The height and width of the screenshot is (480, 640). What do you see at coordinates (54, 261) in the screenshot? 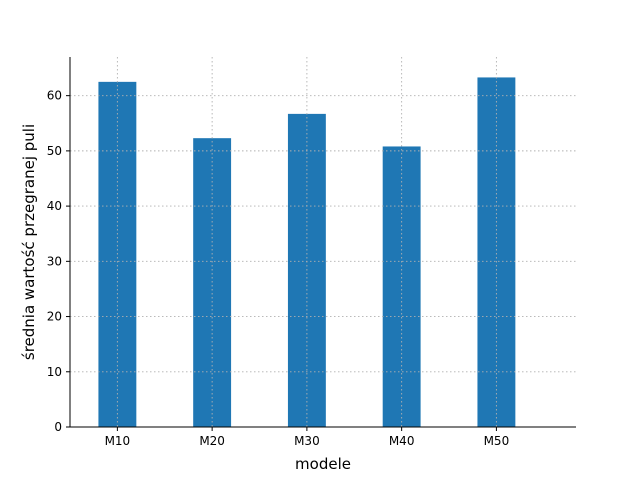
I see `y-tick-label-30: 30` at bounding box center [54, 261].